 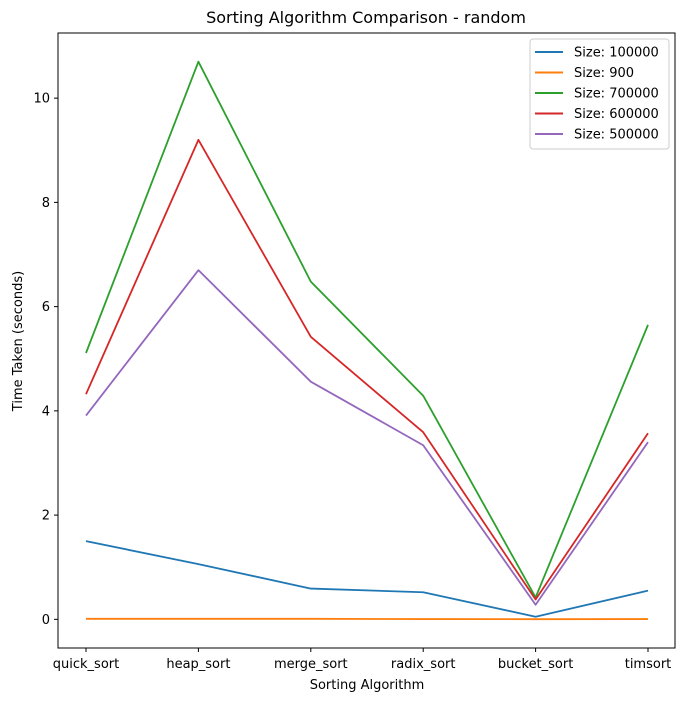 What do you see at coordinates (86, 664) in the screenshot?
I see `x-tick-label: quick_sort` at bounding box center [86, 664].